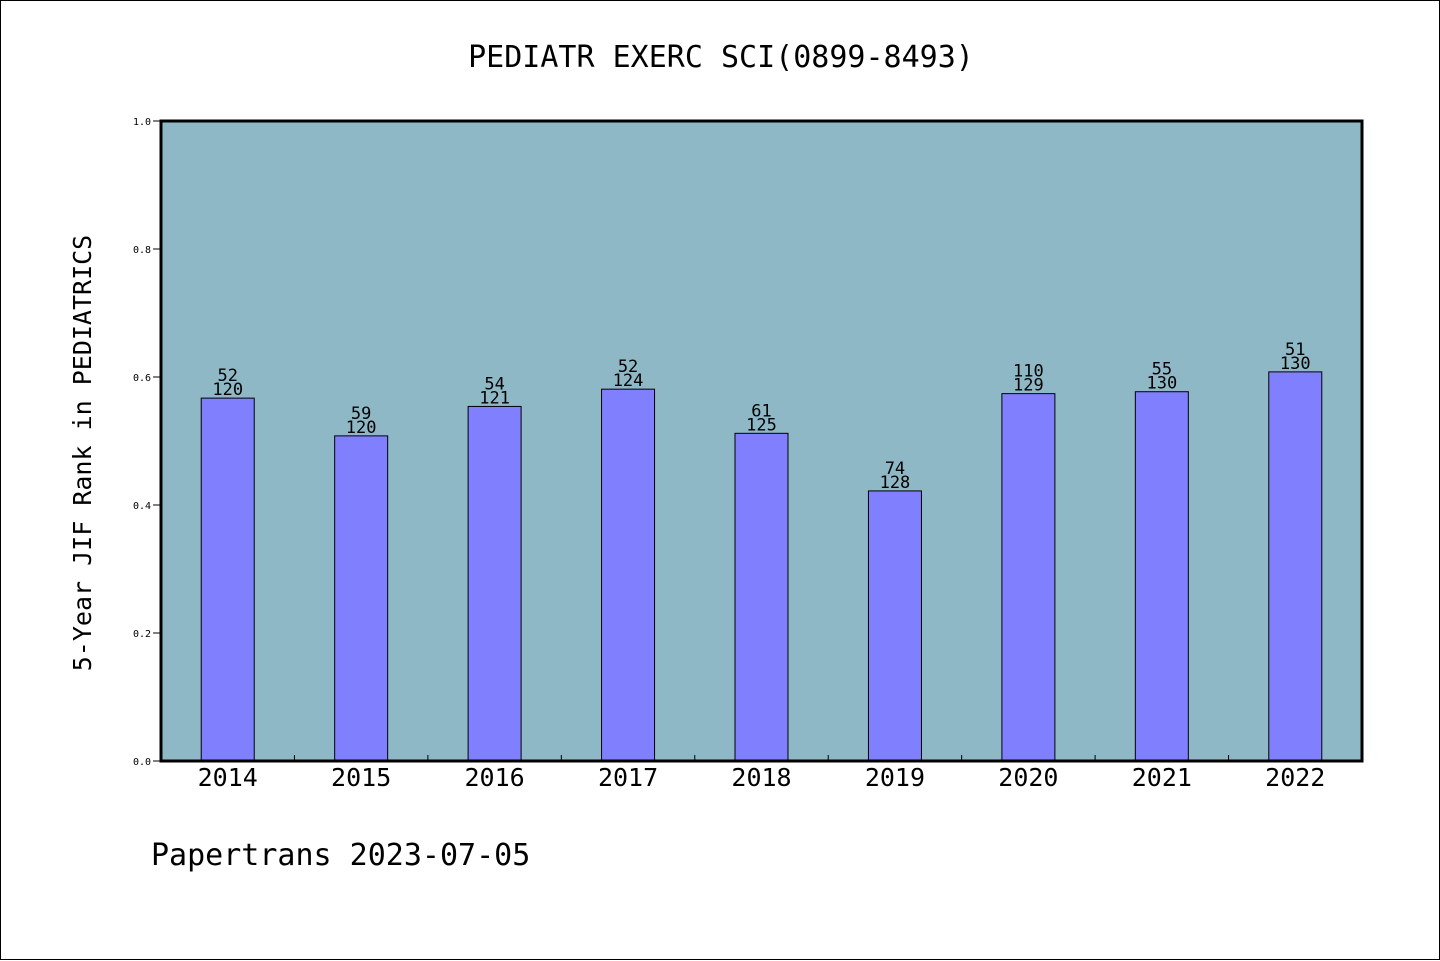  What do you see at coordinates (895, 469) in the screenshot?
I see `bar-rank-label: 74` at bounding box center [895, 469].